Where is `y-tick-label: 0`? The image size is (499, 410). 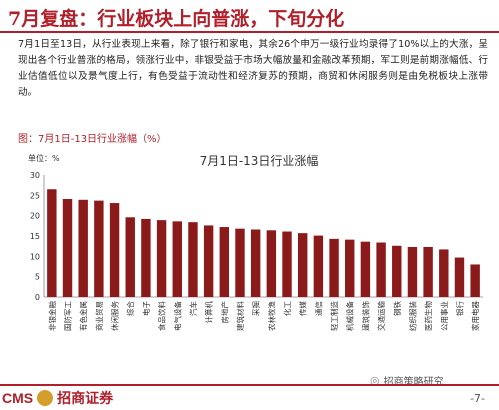
y-tick-label: 0 is located at coordinates (37, 297).